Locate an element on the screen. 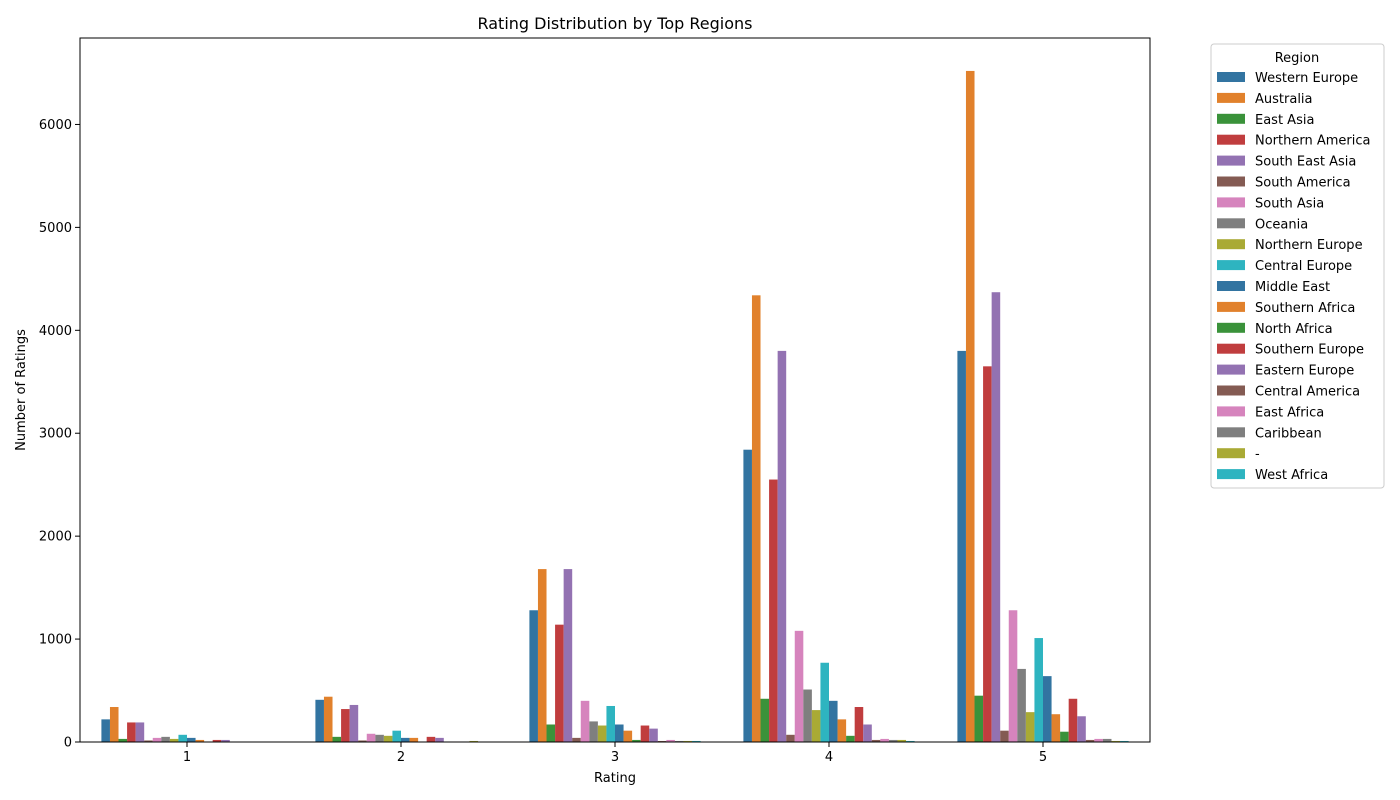 The height and width of the screenshot is (800, 1400). legend-label-south-asia: South Asia is located at coordinates (1289, 203).